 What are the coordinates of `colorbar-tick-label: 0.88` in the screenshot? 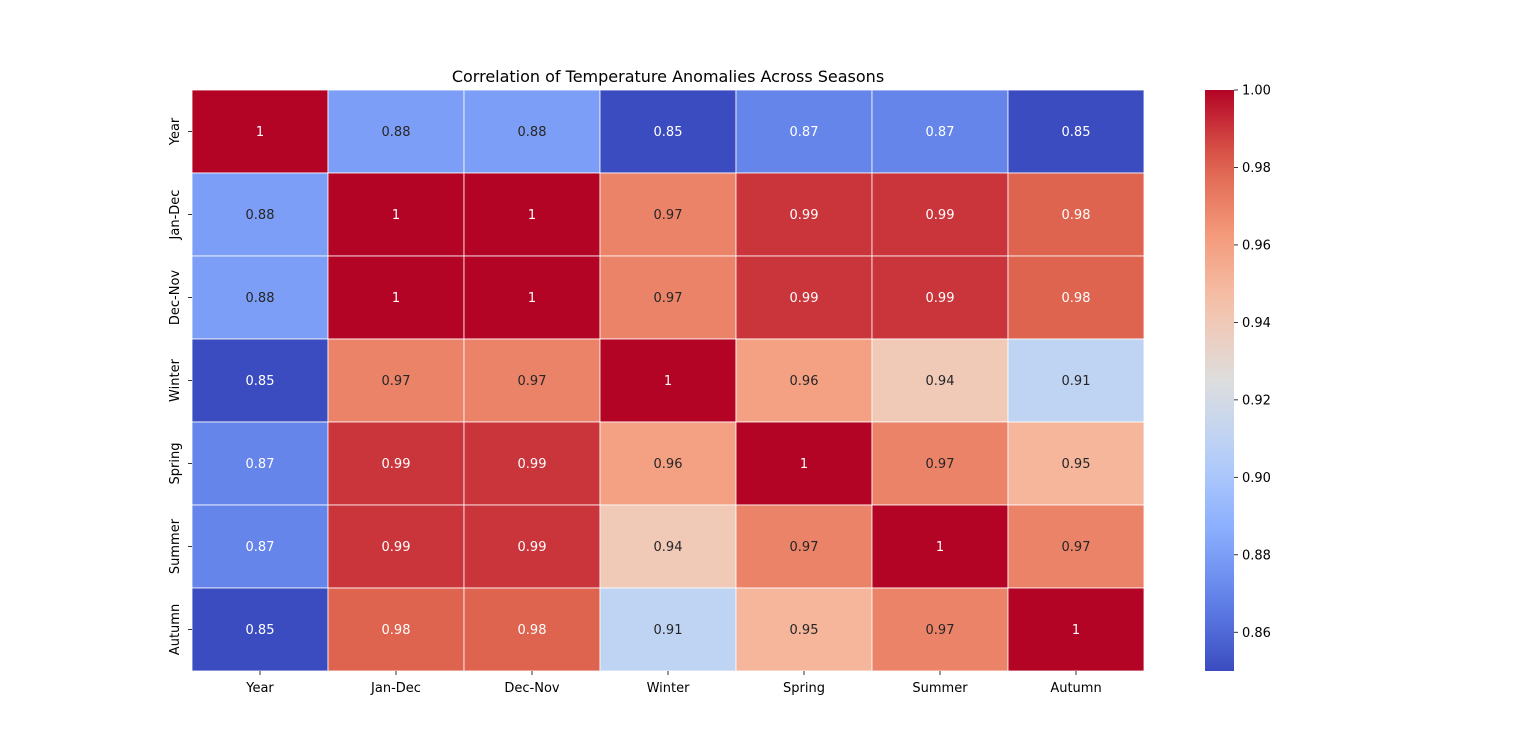 It's located at (1256, 555).